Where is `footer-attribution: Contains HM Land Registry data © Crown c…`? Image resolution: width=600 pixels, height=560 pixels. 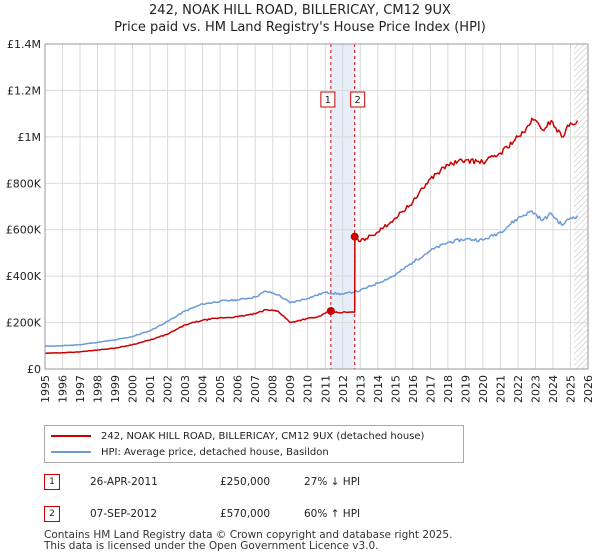 footer-attribution: Contains HM Land Registry data © Crown c… is located at coordinates (248, 541).